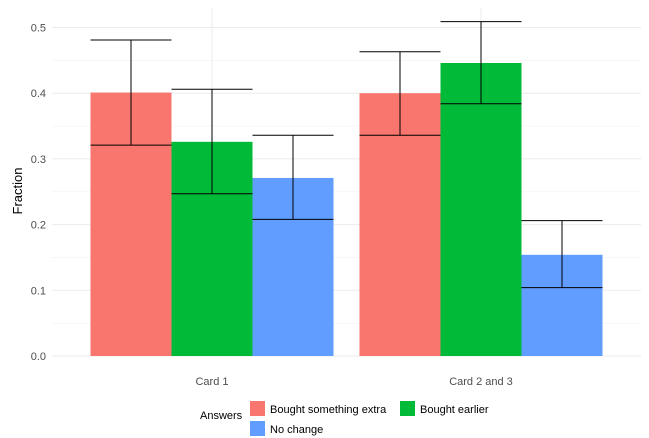 Image resolution: width=649 pixels, height=438 pixels. What do you see at coordinates (38, 291) in the screenshot?
I see `y-tick-label: 0.1` at bounding box center [38, 291].